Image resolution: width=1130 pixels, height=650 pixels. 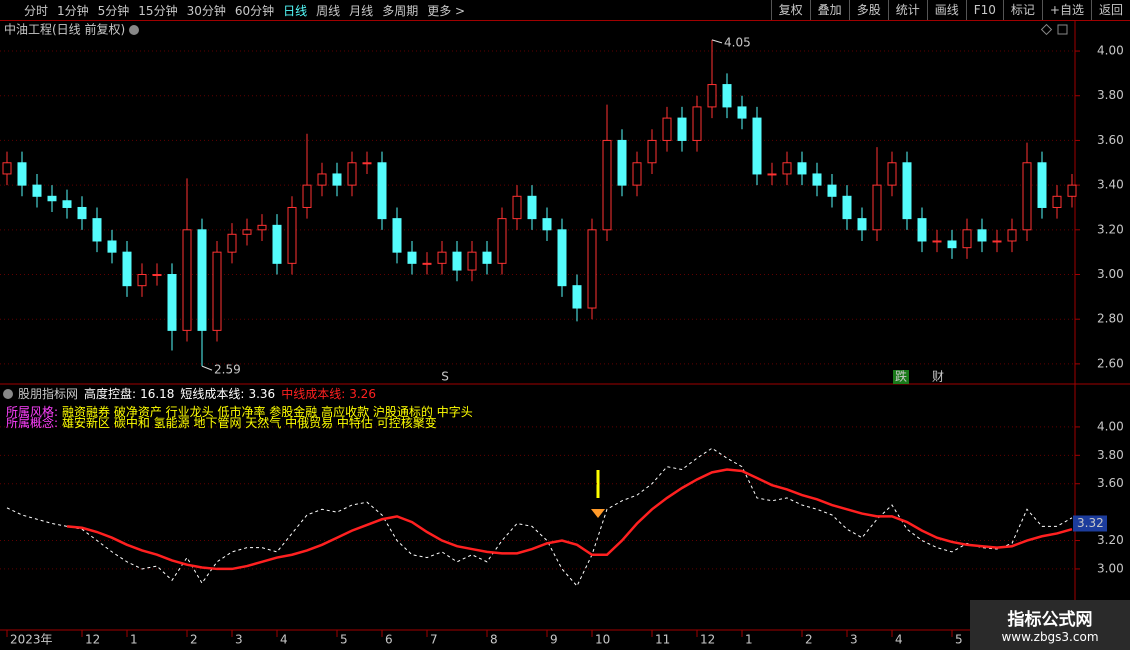 I want to click on period-tab: 月线, so click(x=361, y=10).